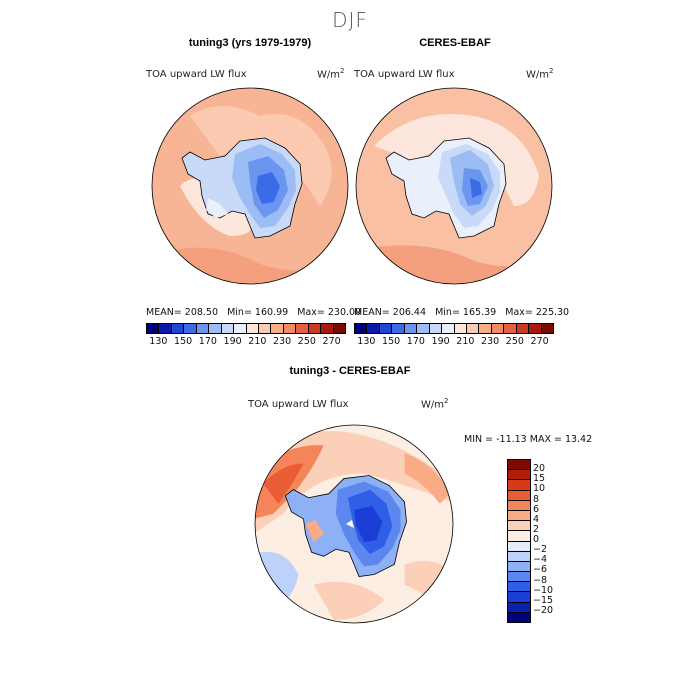  I want to click on season-title: DJF, so click(350, 20).